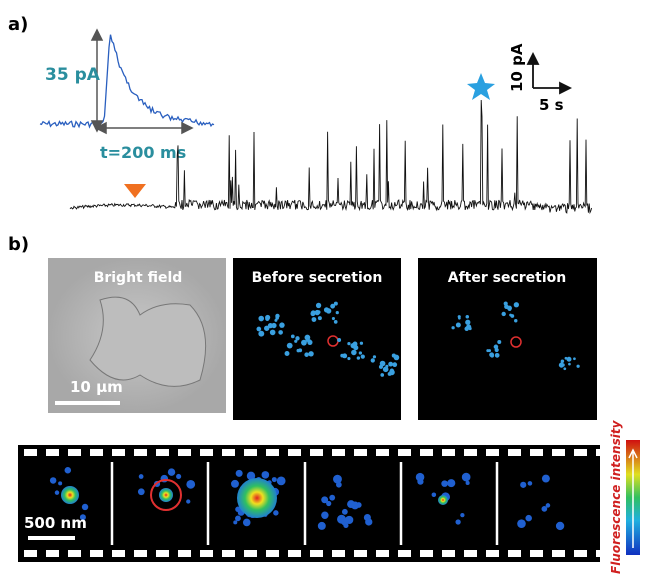  What do you see at coordinates (551, 105) in the screenshot?
I see `time-scale-label: 5 s` at bounding box center [551, 105].